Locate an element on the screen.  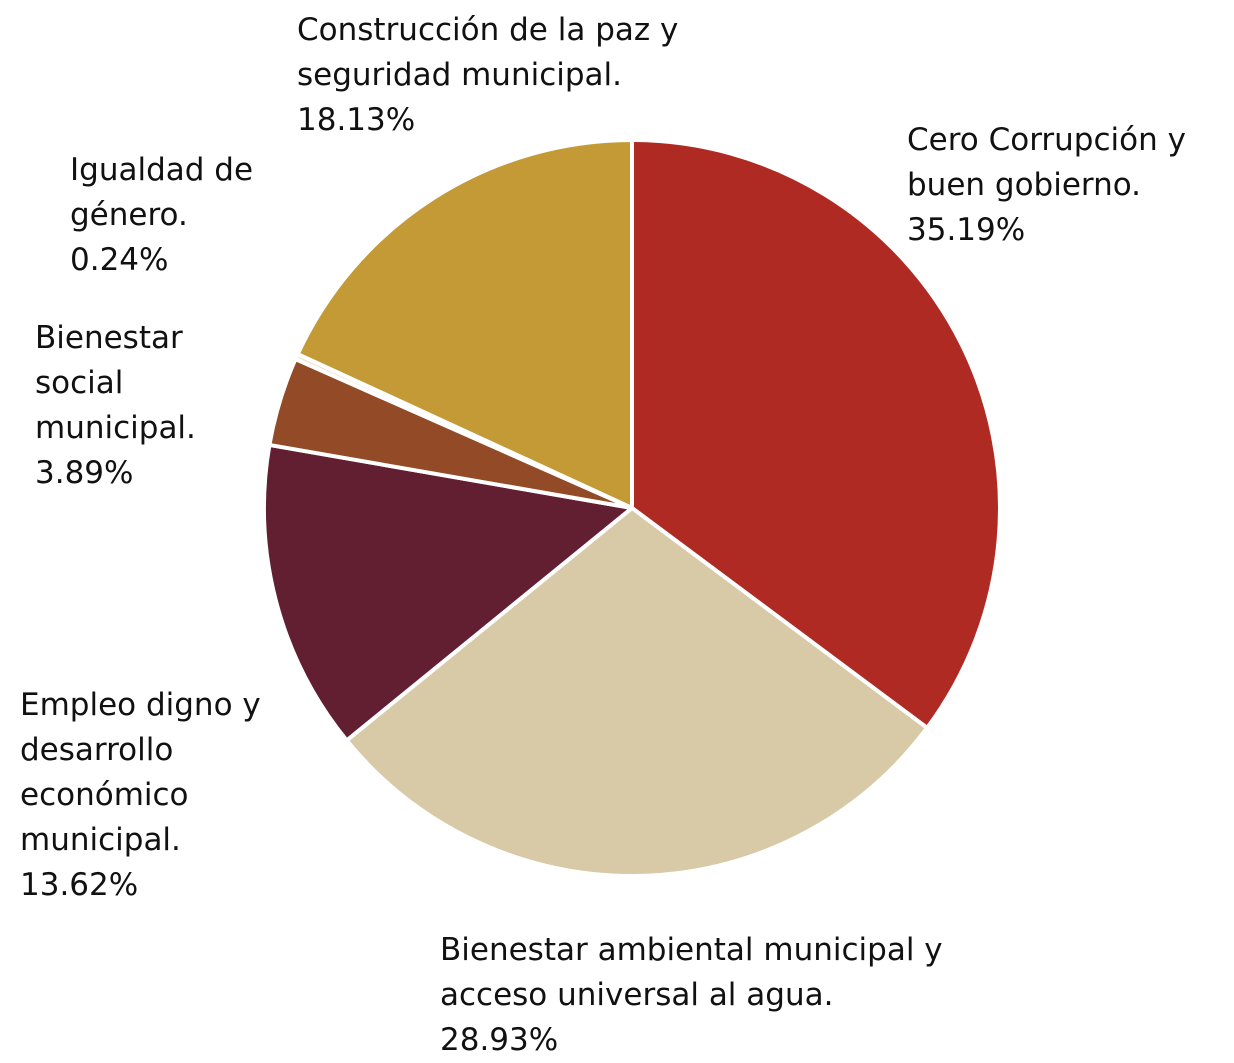
slice-label: Bienestar social municipal. 3.89% is located at coordinates (145, 406).